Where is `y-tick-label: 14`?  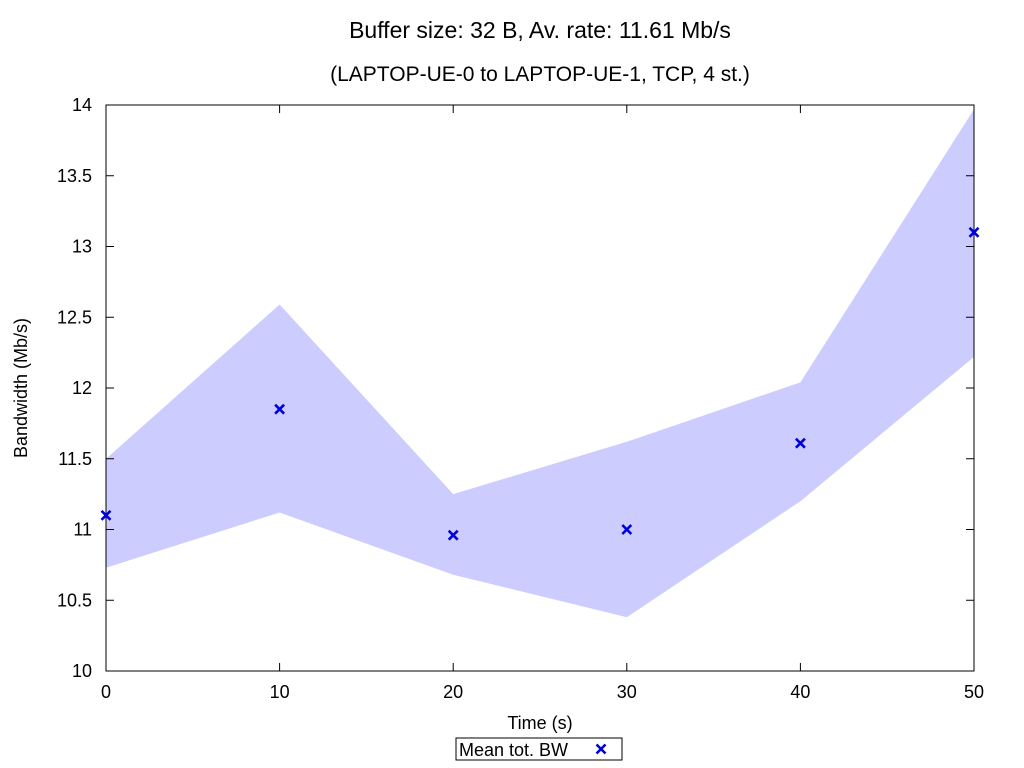
y-tick-label: 14 is located at coordinates (82, 105).